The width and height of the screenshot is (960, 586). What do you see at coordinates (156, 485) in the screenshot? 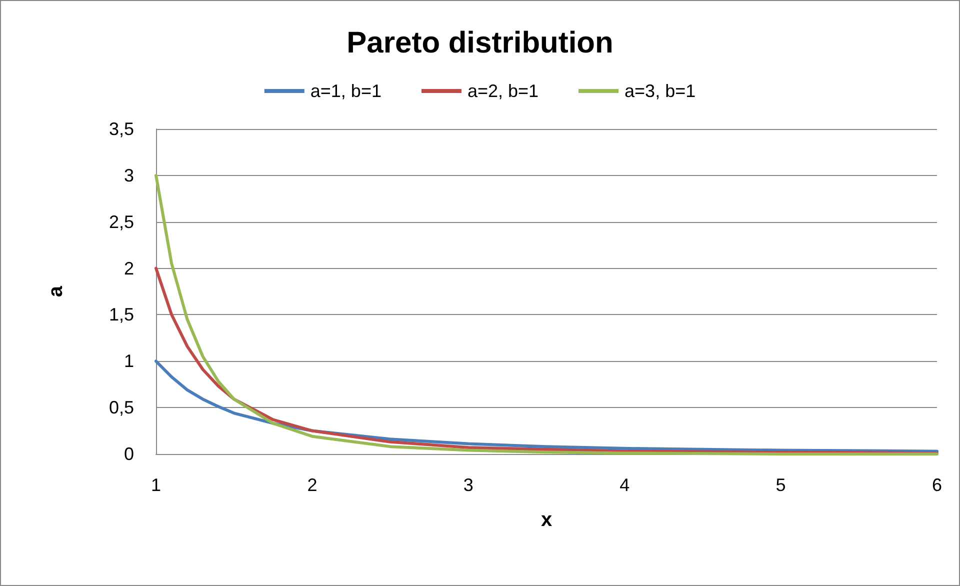
I see `x-tick-label: 1` at bounding box center [156, 485].